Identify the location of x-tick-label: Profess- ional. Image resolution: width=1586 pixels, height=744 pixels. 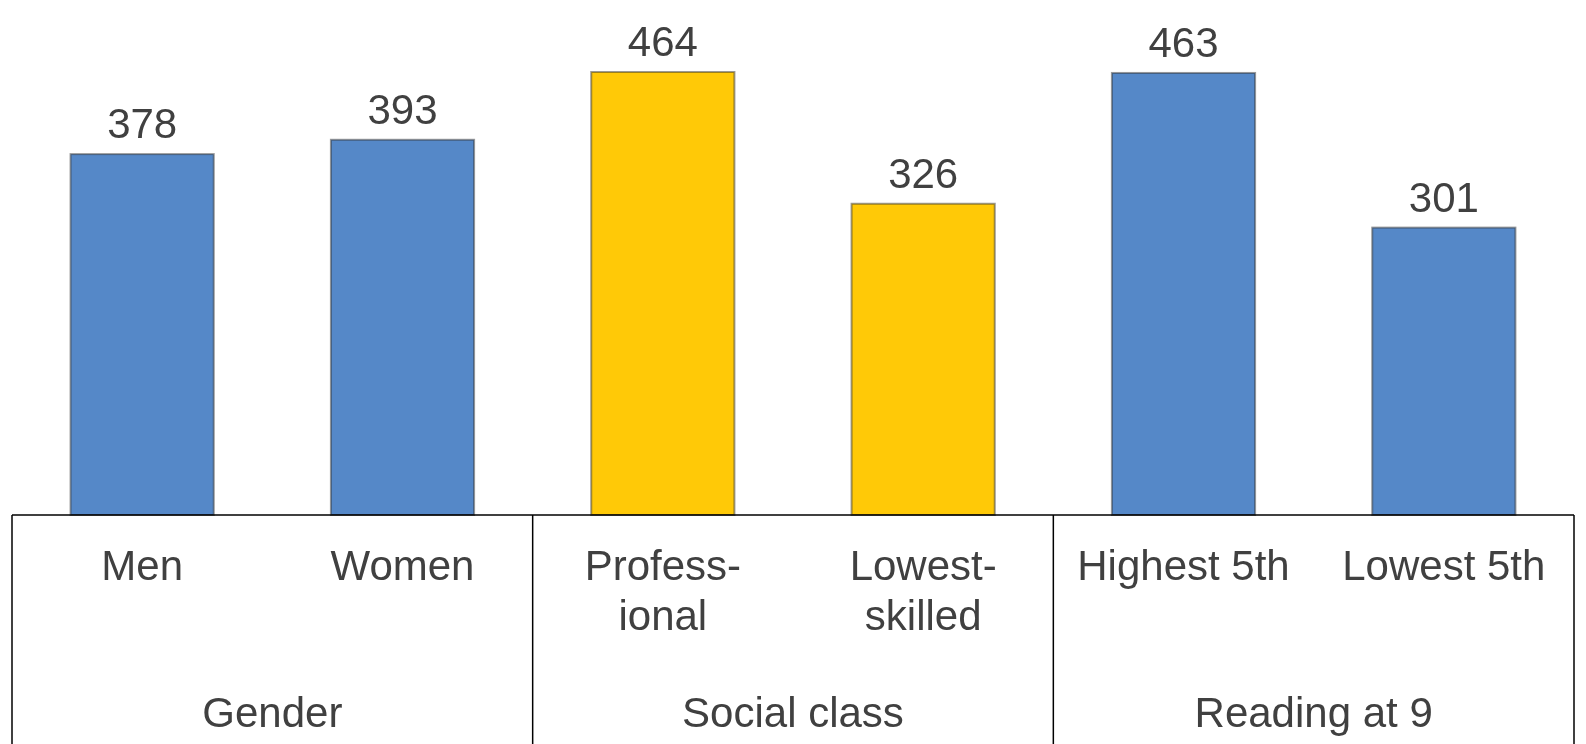
(663, 590).